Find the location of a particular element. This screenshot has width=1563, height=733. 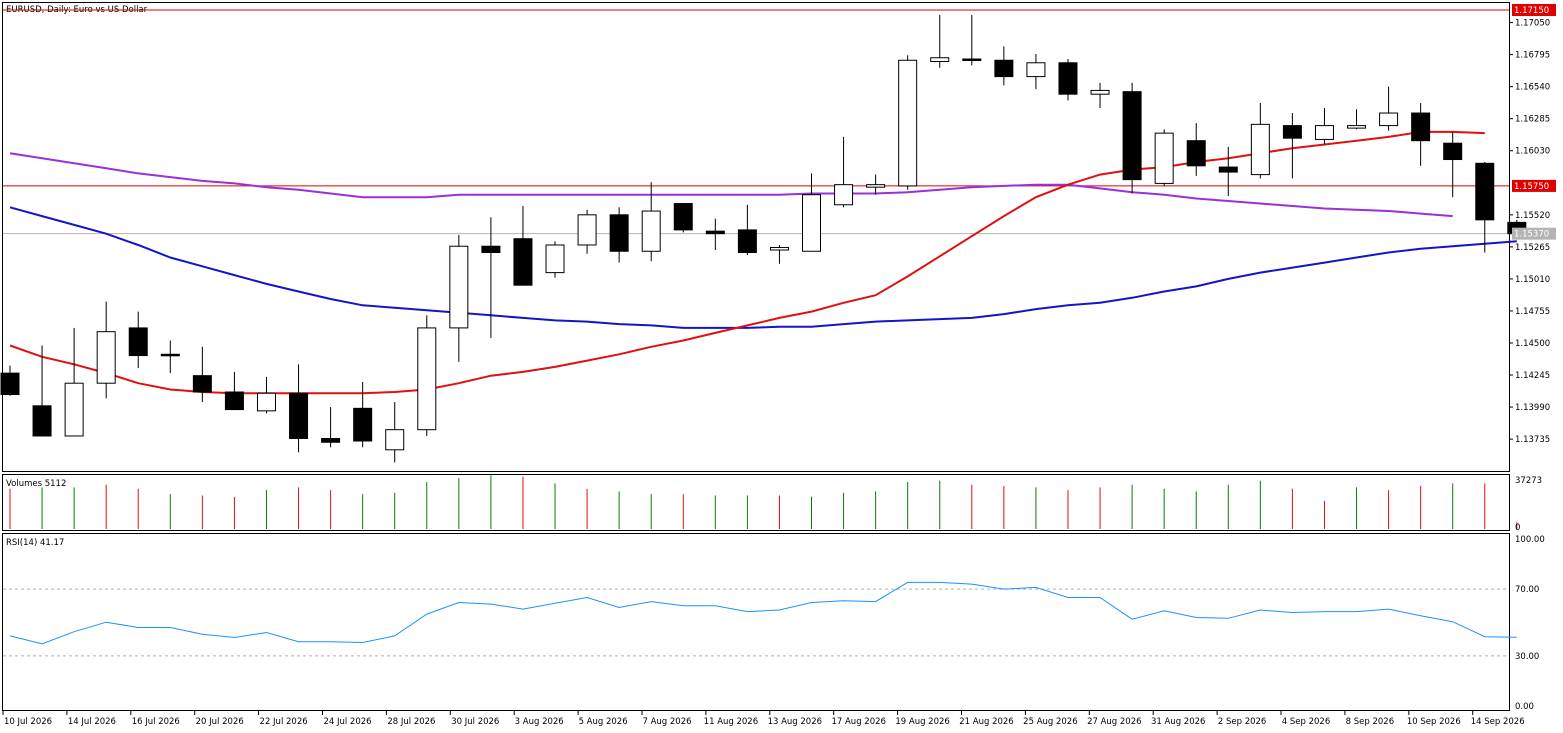

price-marker-label: 1.17150 is located at coordinates (1531, 11).